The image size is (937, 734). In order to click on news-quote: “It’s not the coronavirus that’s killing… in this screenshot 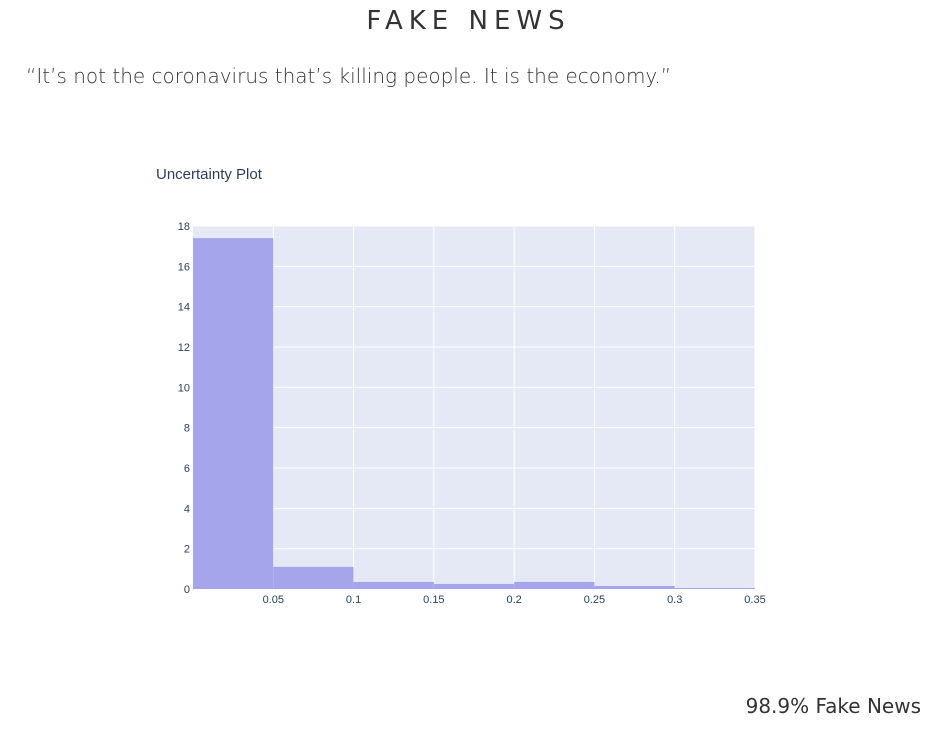, I will do `click(349, 76)`.